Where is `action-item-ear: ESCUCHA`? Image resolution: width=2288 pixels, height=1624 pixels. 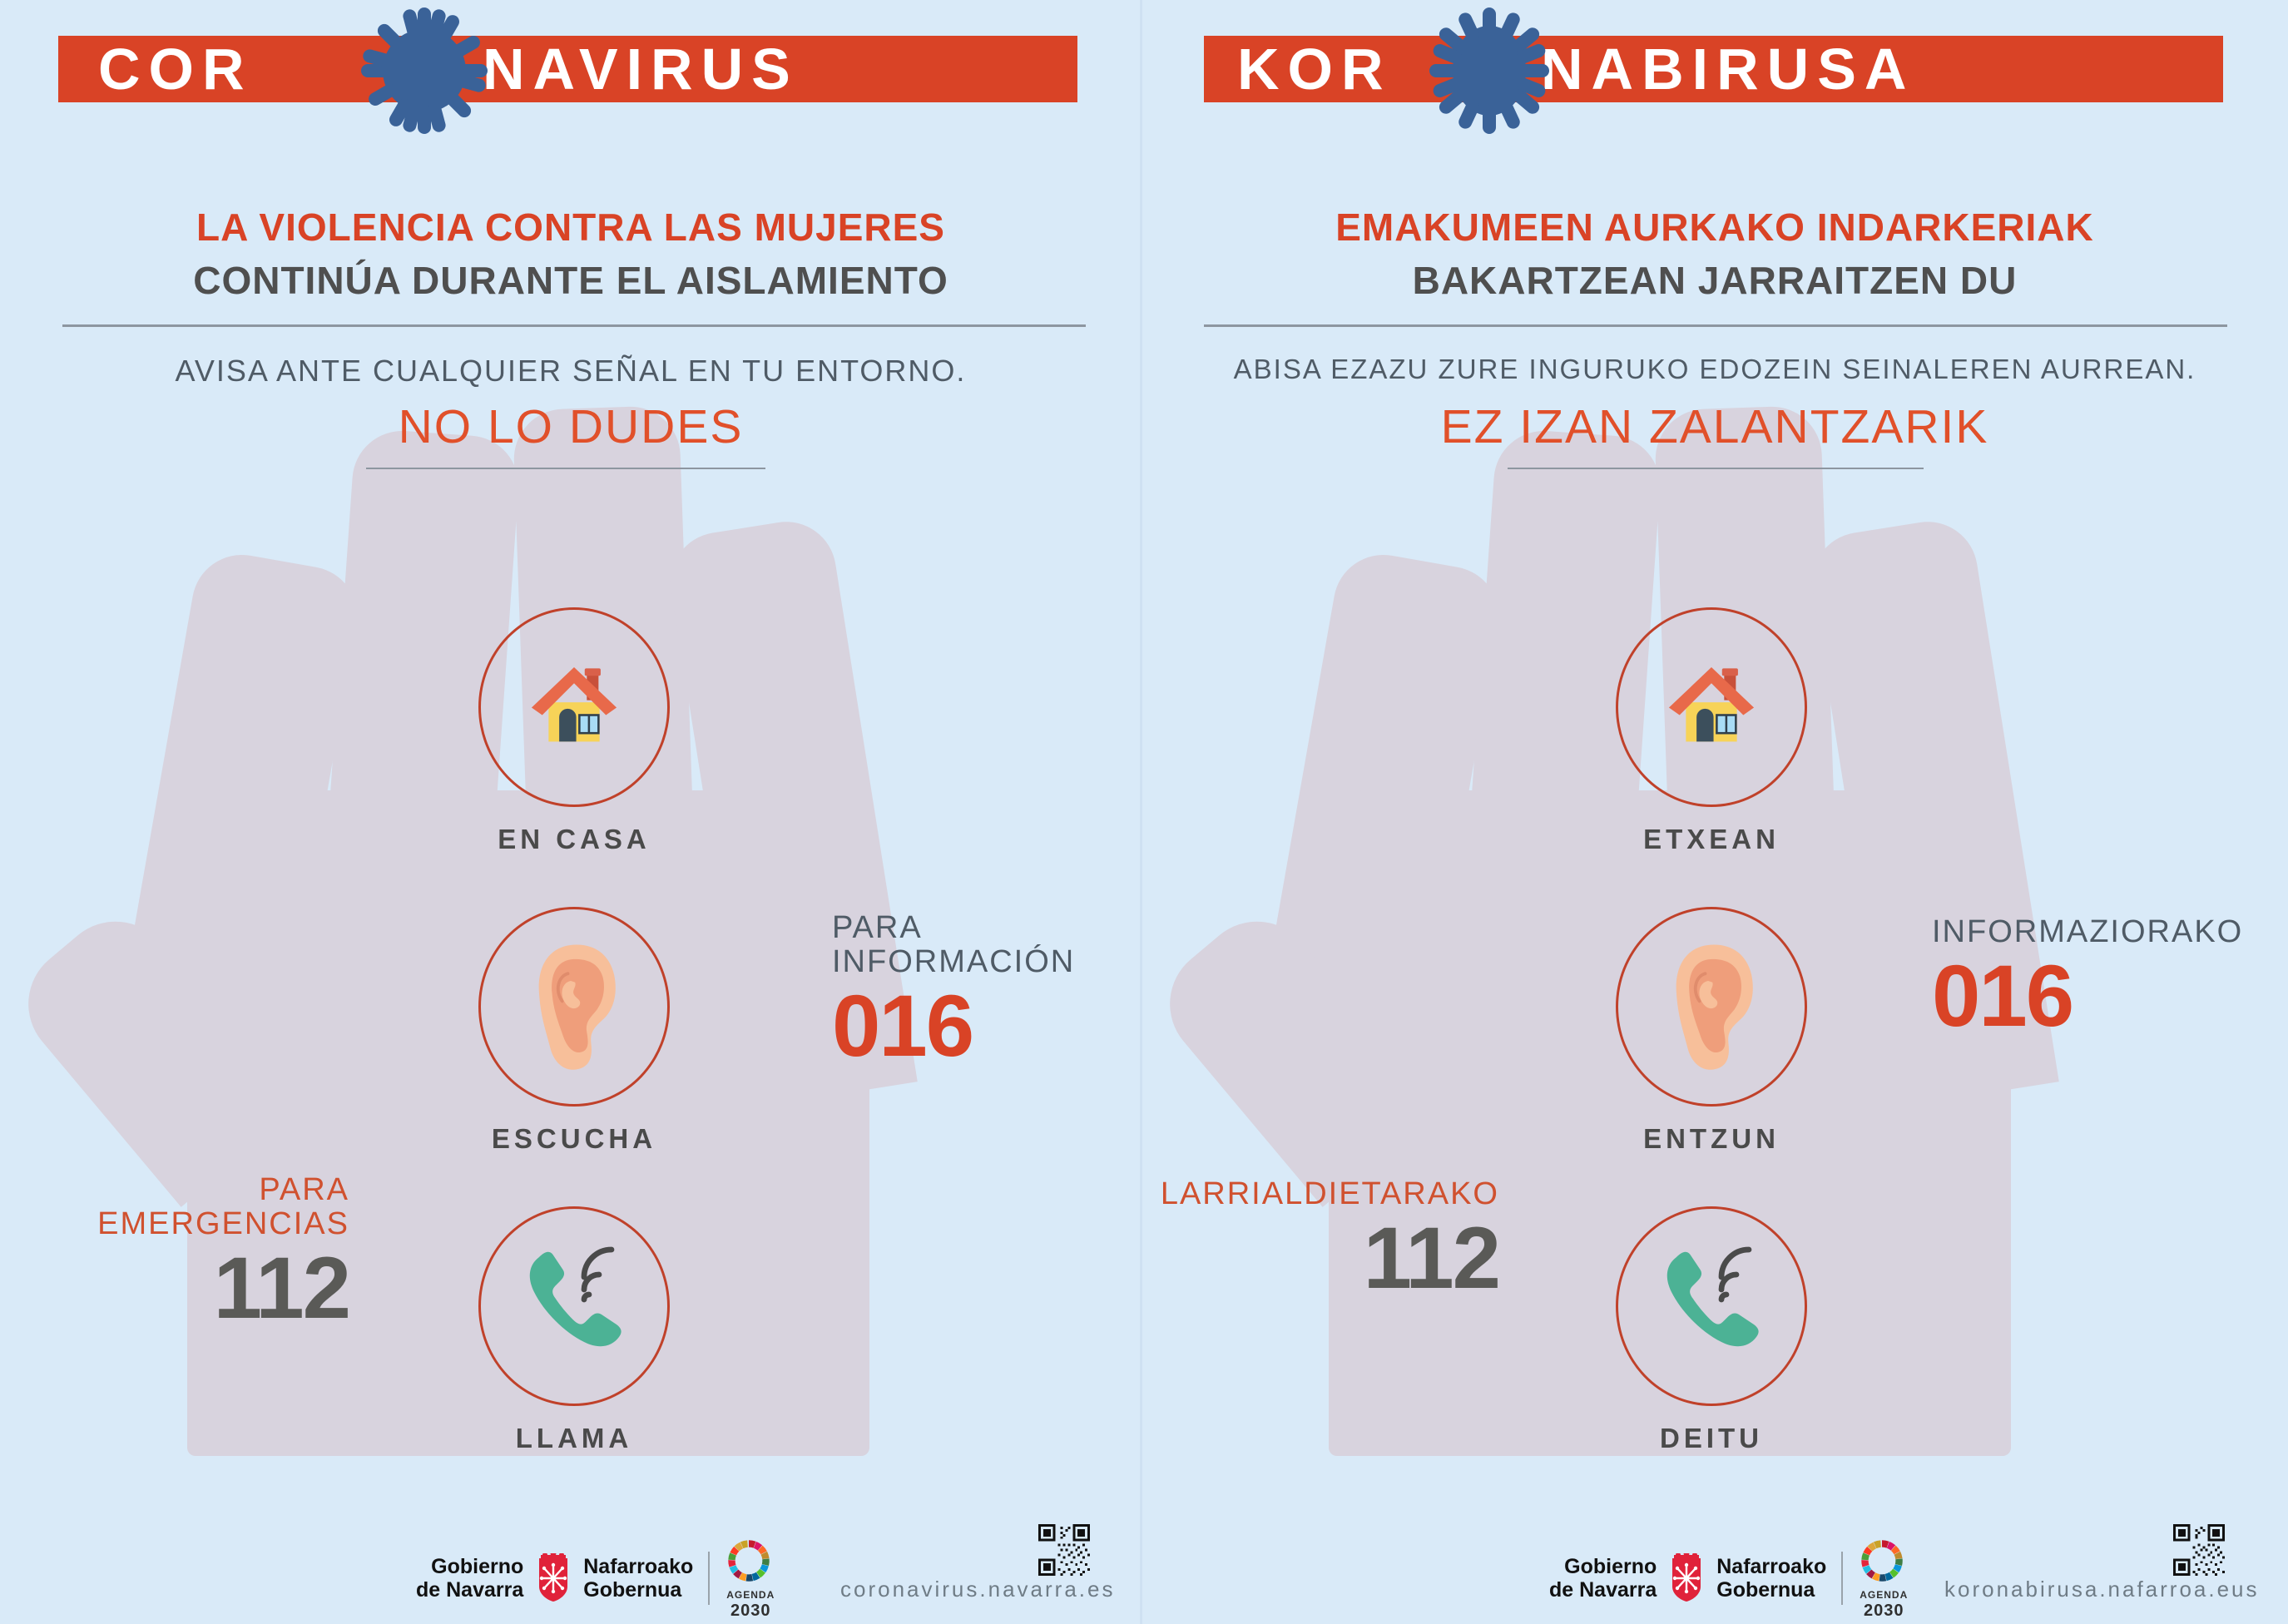 action-item-ear: ESCUCHA is located at coordinates (574, 1036).